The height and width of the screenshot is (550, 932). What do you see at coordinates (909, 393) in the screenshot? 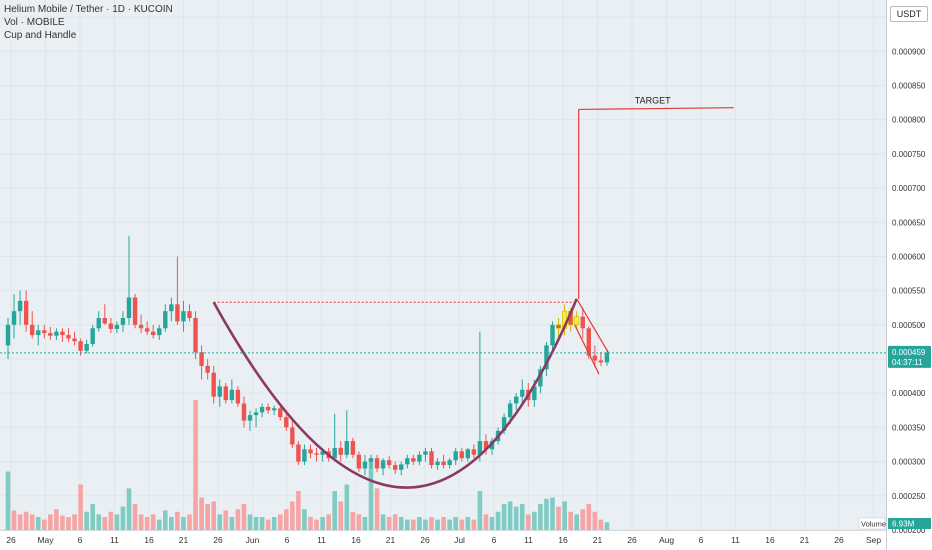
I see `price-tick-label: 0.000400` at bounding box center [909, 393].